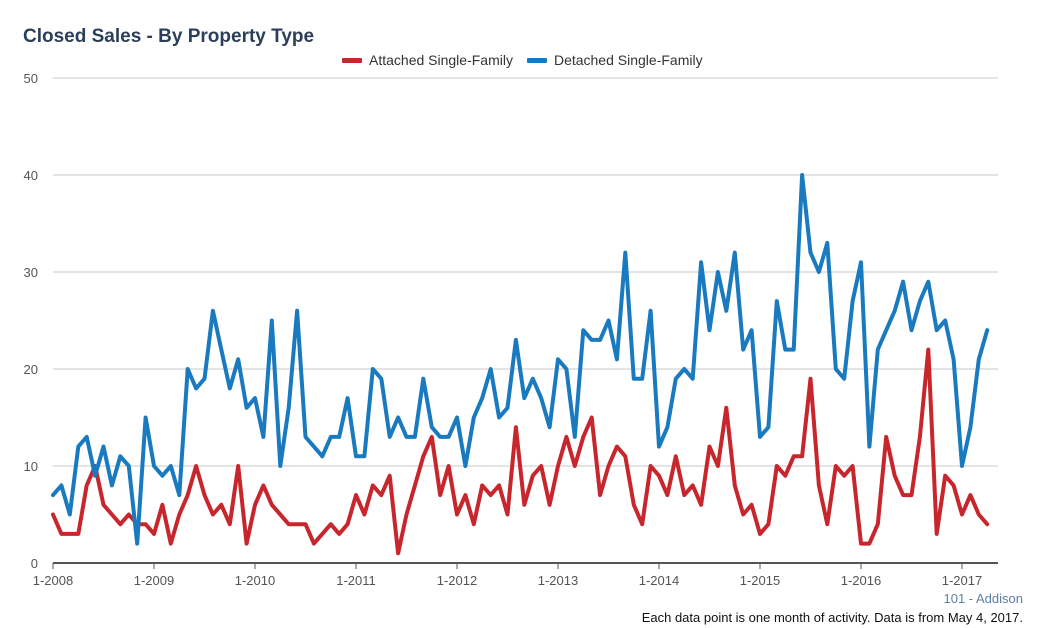 This screenshot has height=628, width=1039. I want to click on x-tick-label-1-2013: 1-2013, so click(558, 580).